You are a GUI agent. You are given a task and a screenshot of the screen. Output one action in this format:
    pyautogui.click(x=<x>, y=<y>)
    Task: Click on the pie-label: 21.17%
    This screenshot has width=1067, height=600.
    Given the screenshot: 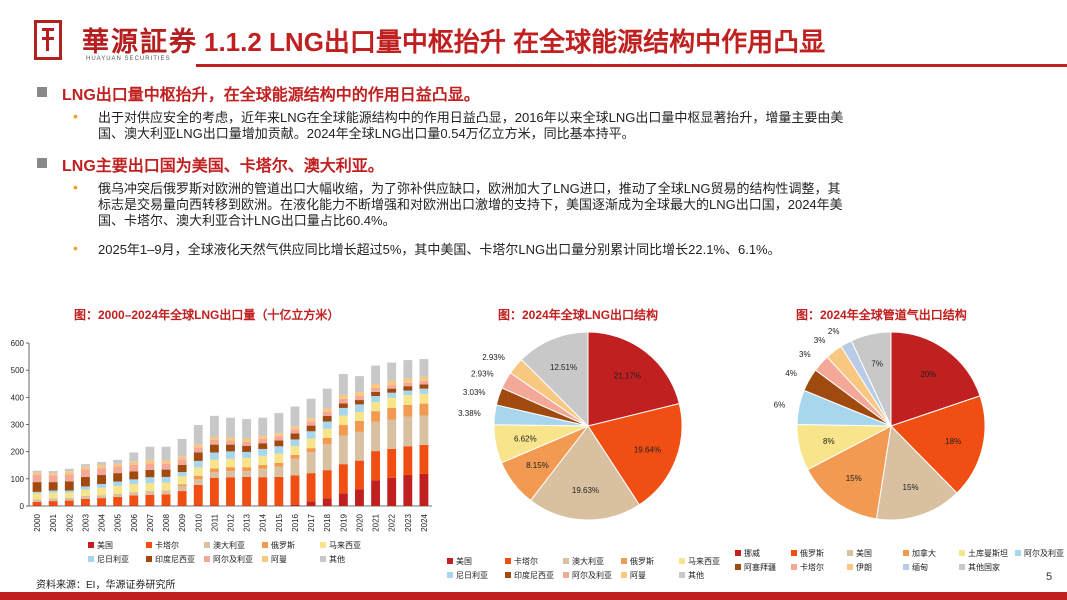 What is the action you would take?
    pyautogui.click(x=627, y=376)
    